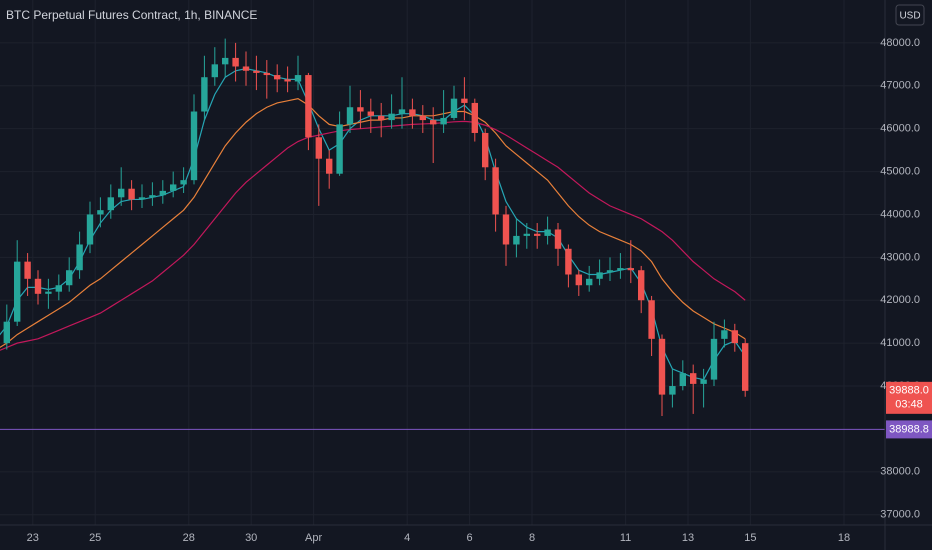 Image resolution: width=932 pixels, height=550 pixels. I want to click on x-tick-label: 11, so click(625, 538).